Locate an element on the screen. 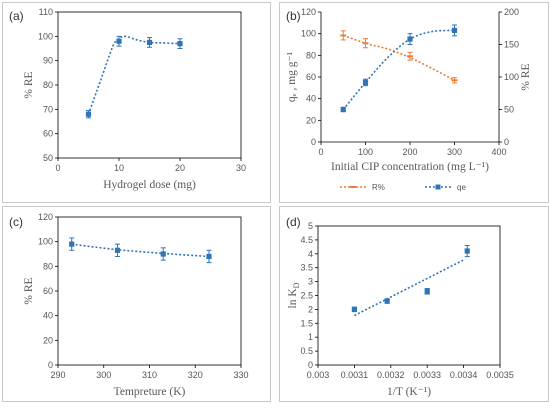  y-tick-label: 50 is located at coordinates (48, 158).